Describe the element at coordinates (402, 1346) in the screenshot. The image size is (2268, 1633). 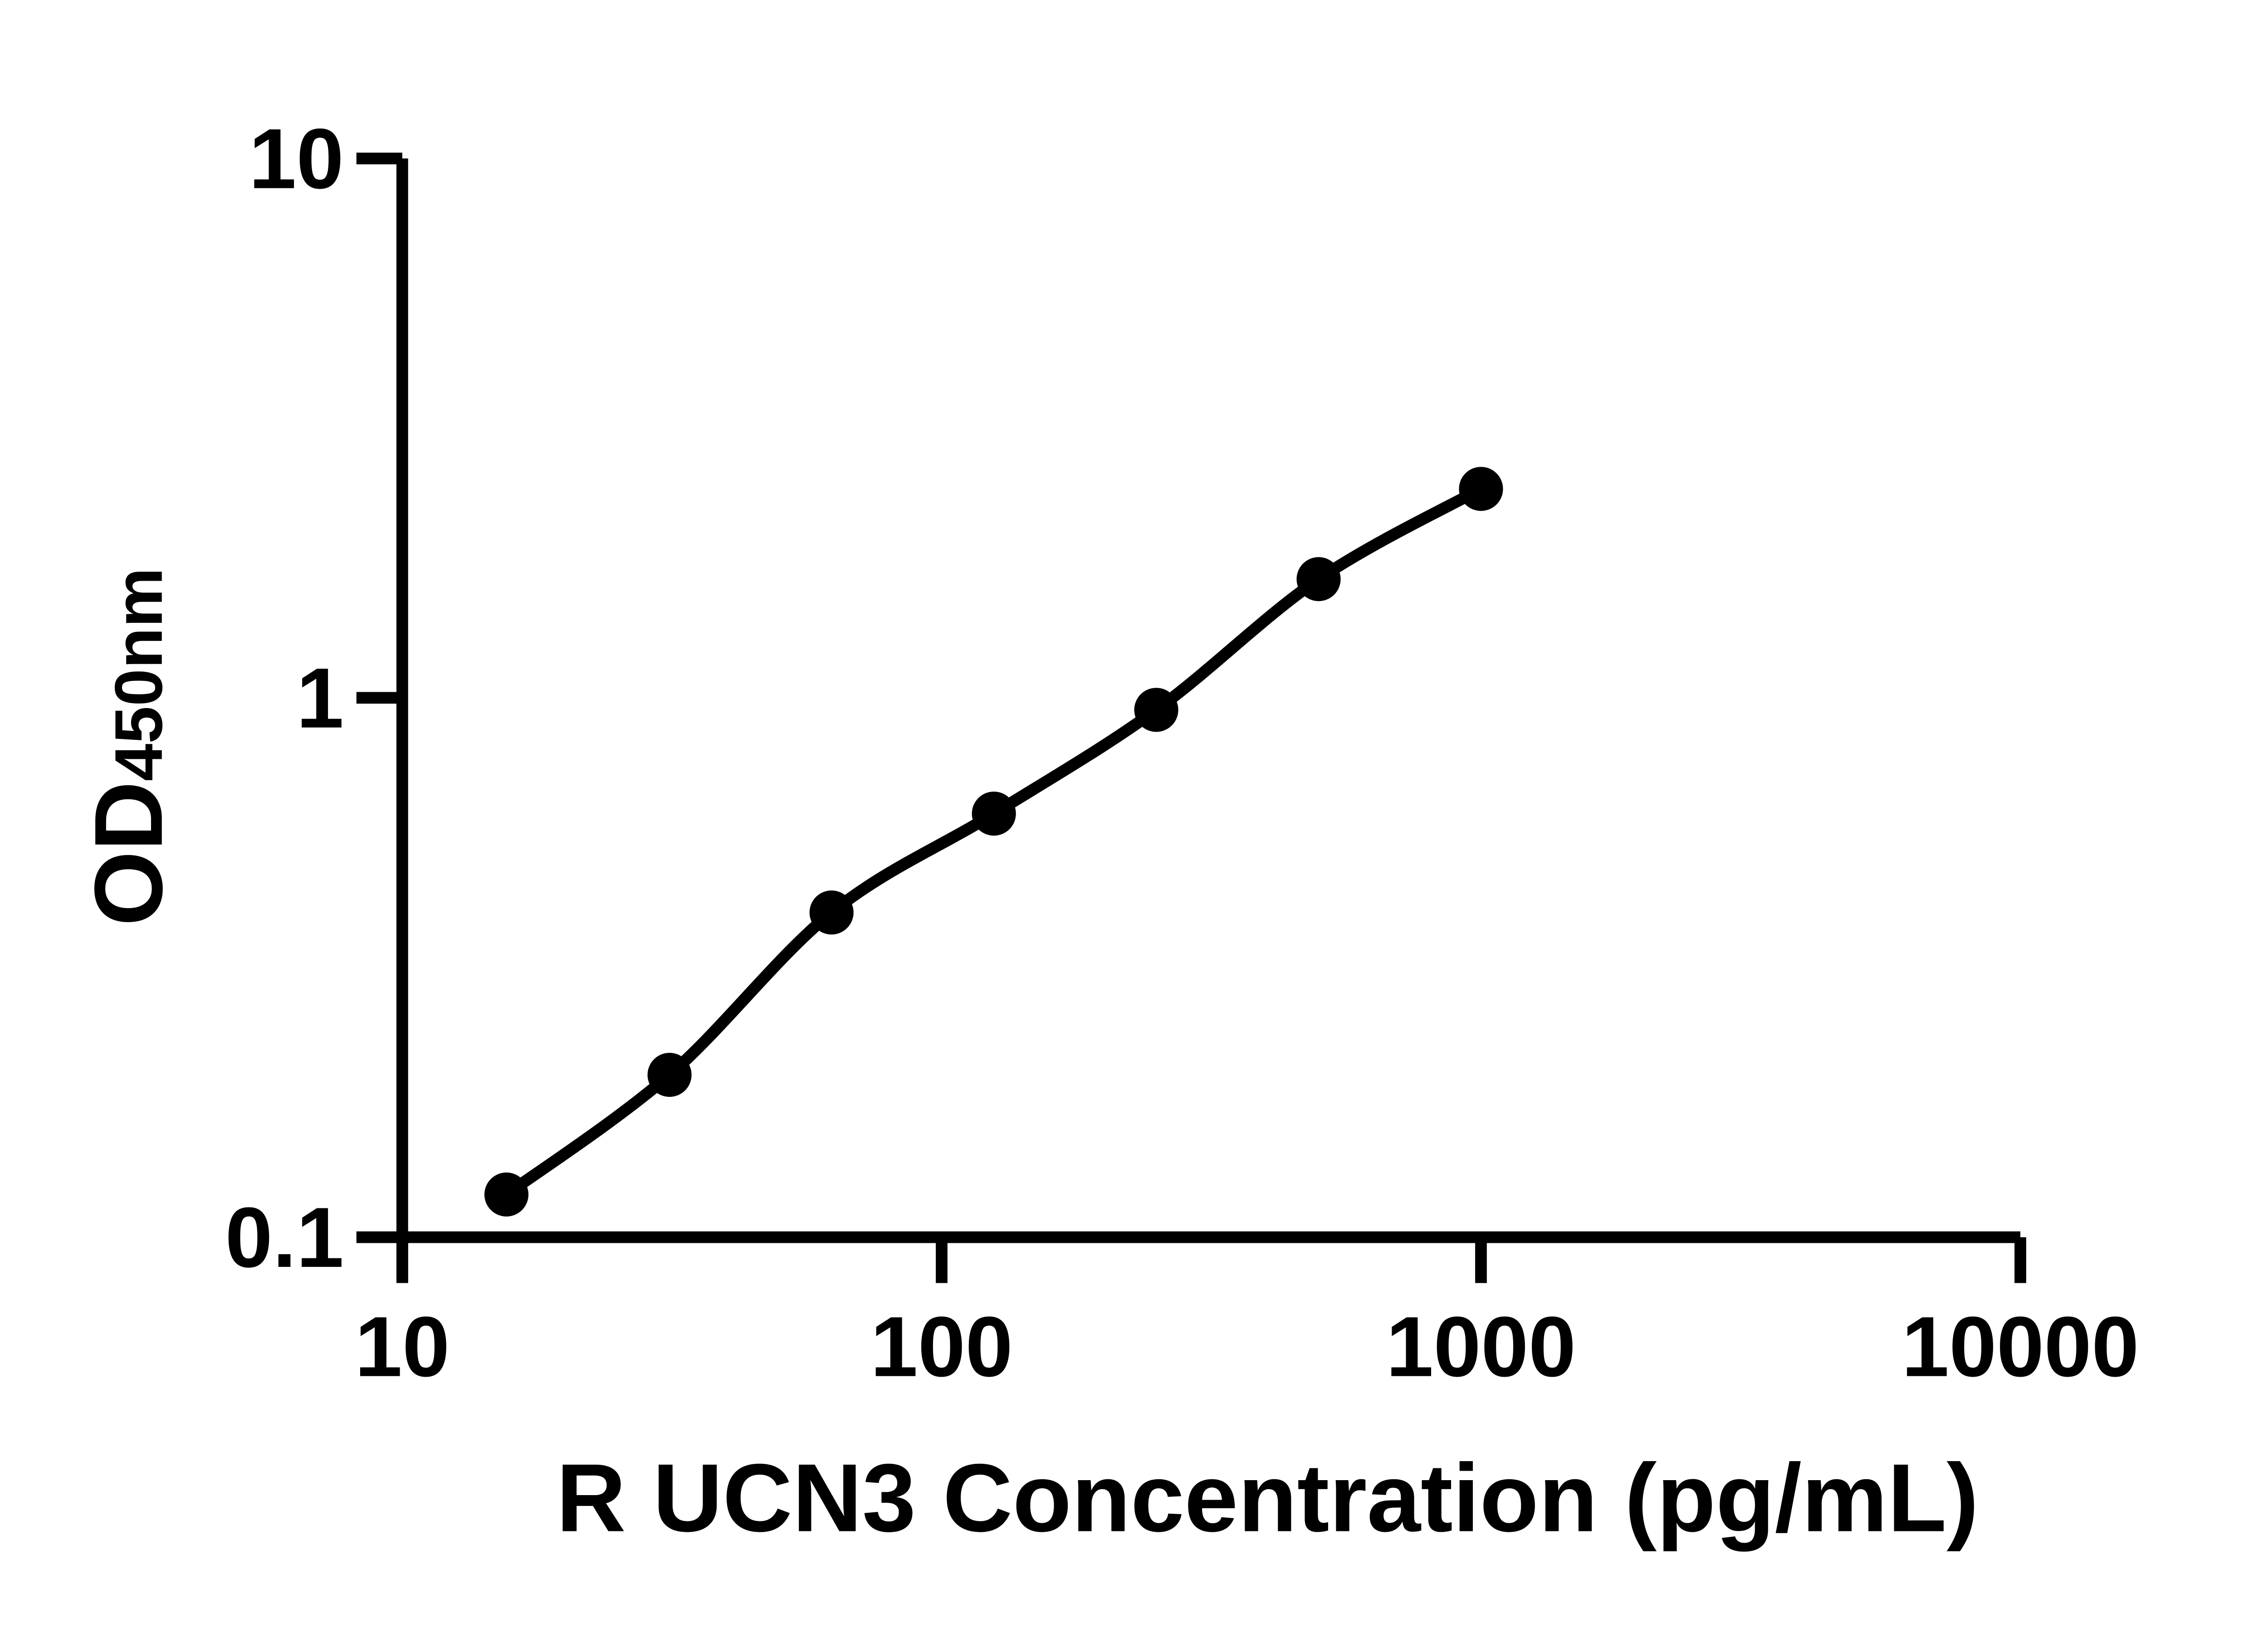
I see `x-tick-label: 10` at that location.